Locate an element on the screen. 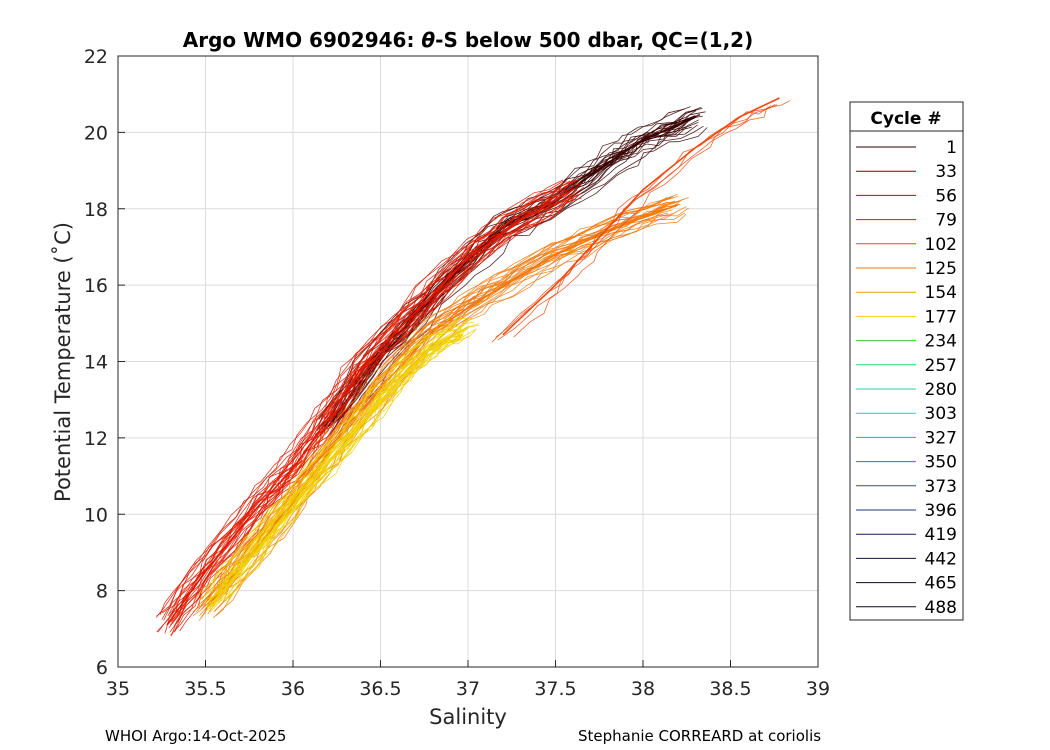 This screenshot has width=1050, height=750. x-tick-label: 38 is located at coordinates (643, 689).